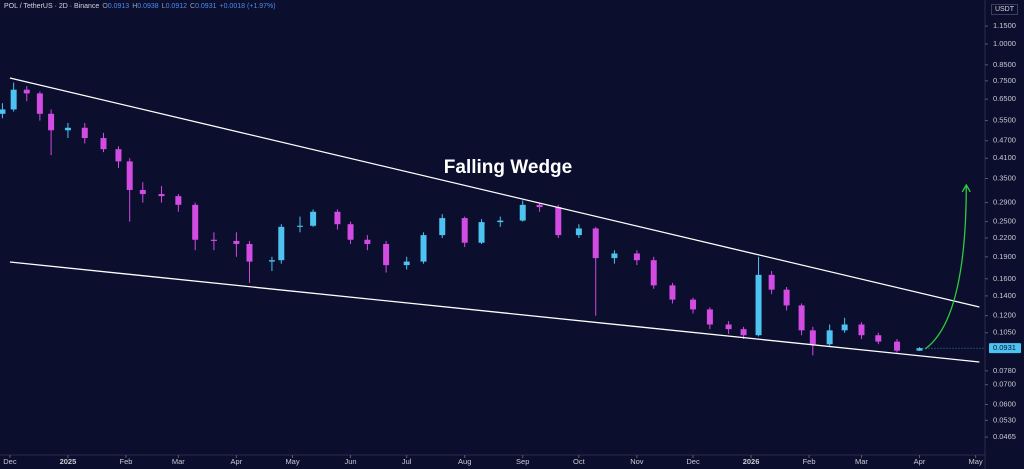 The height and width of the screenshot is (469, 1024). Describe the element at coordinates (1004, 221) in the screenshot. I see `y-tick-label: 0.2500` at that location.